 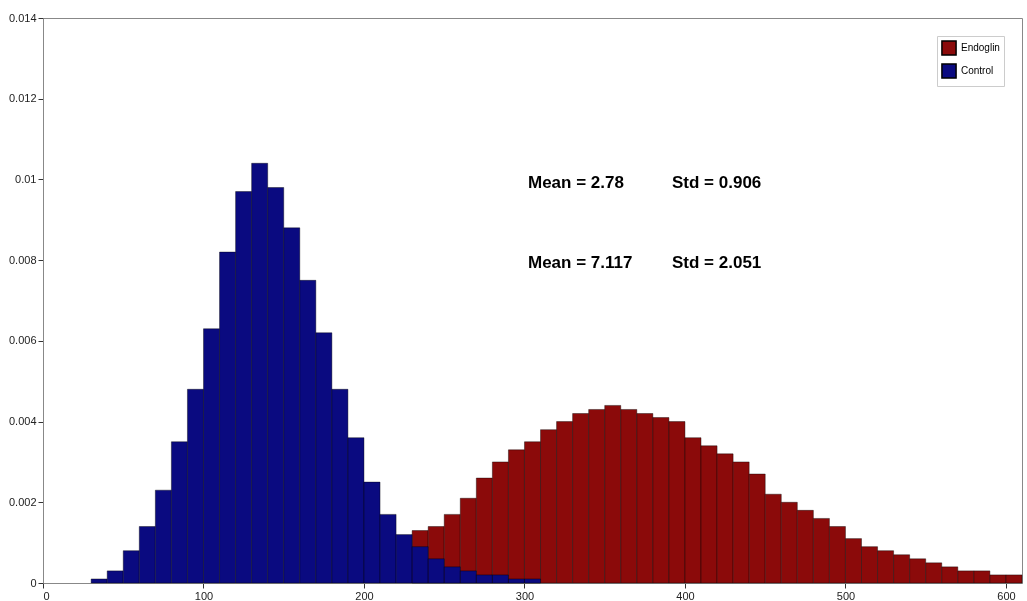 I want to click on annotation: Std = 2.051, so click(x=717, y=262).